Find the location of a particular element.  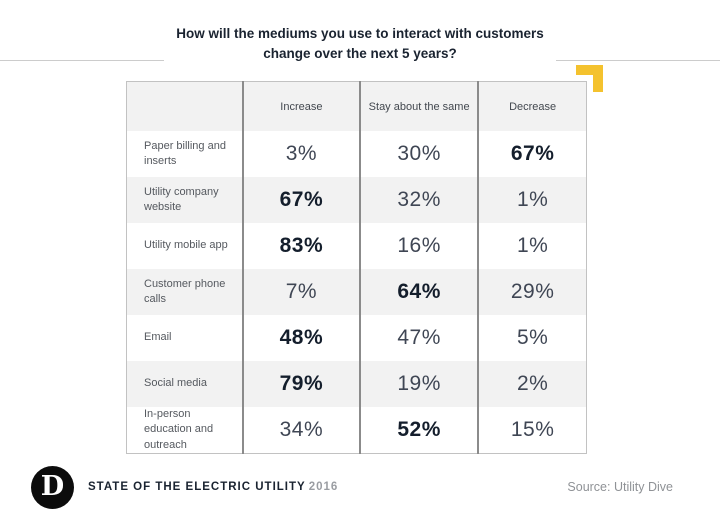

header-stay-same: Stay about the same is located at coordinates (418, 106).